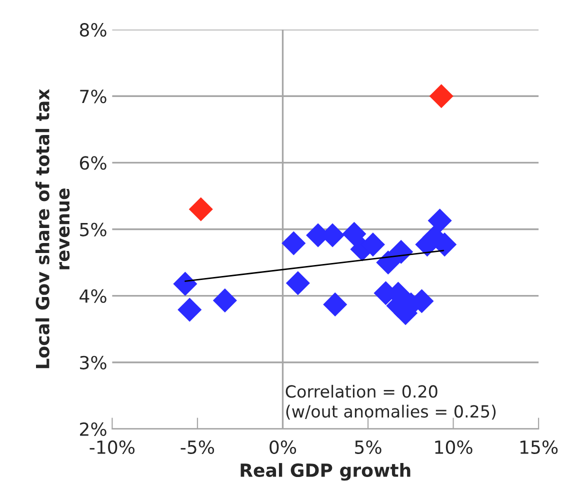 This screenshot has height=493, width=561. I want to click on y-tick-label: 2%, so click(93, 429).